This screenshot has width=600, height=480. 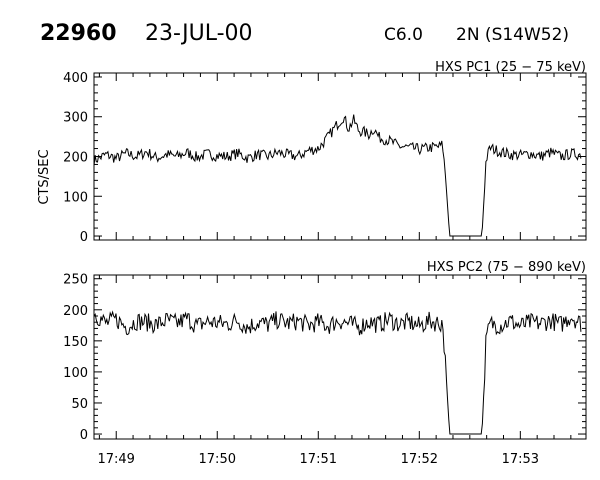 I want to click on flare-location: 2N (S14W52), so click(x=512, y=35).